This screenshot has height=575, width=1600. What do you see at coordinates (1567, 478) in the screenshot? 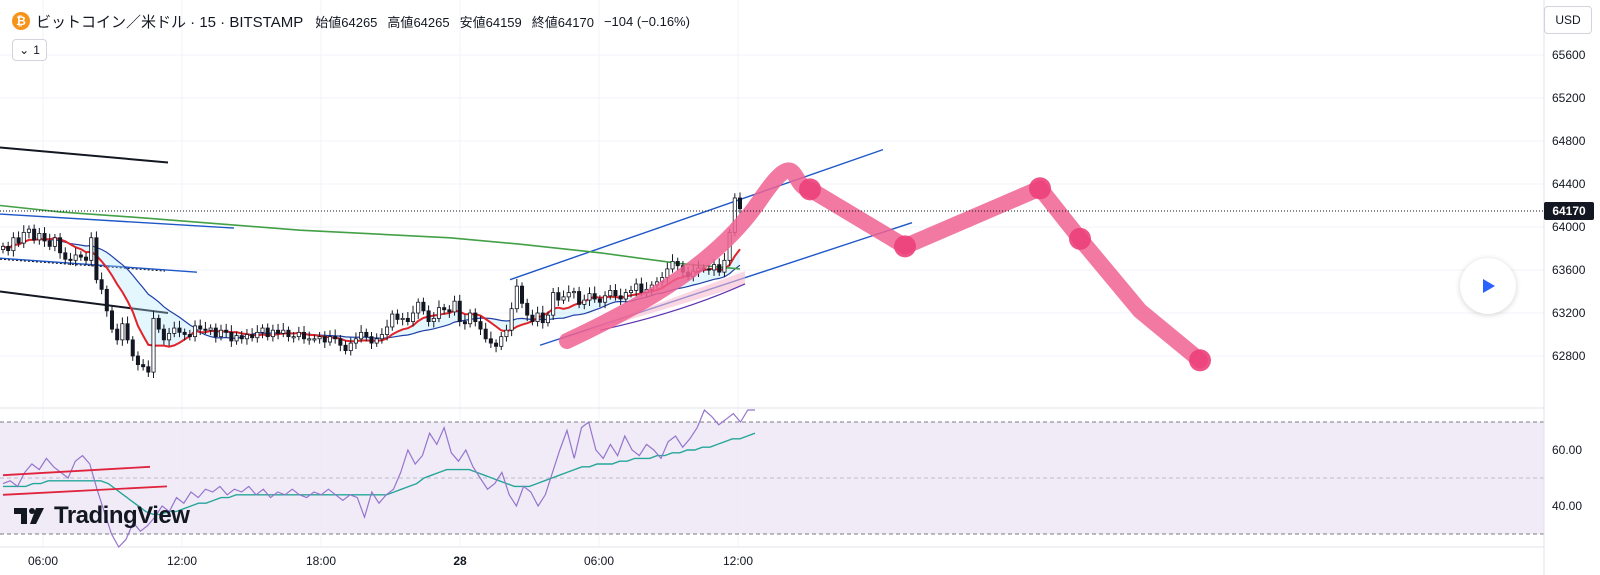
I see `rsi-axis: 40.00 60.00` at bounding box center [1567, 478].